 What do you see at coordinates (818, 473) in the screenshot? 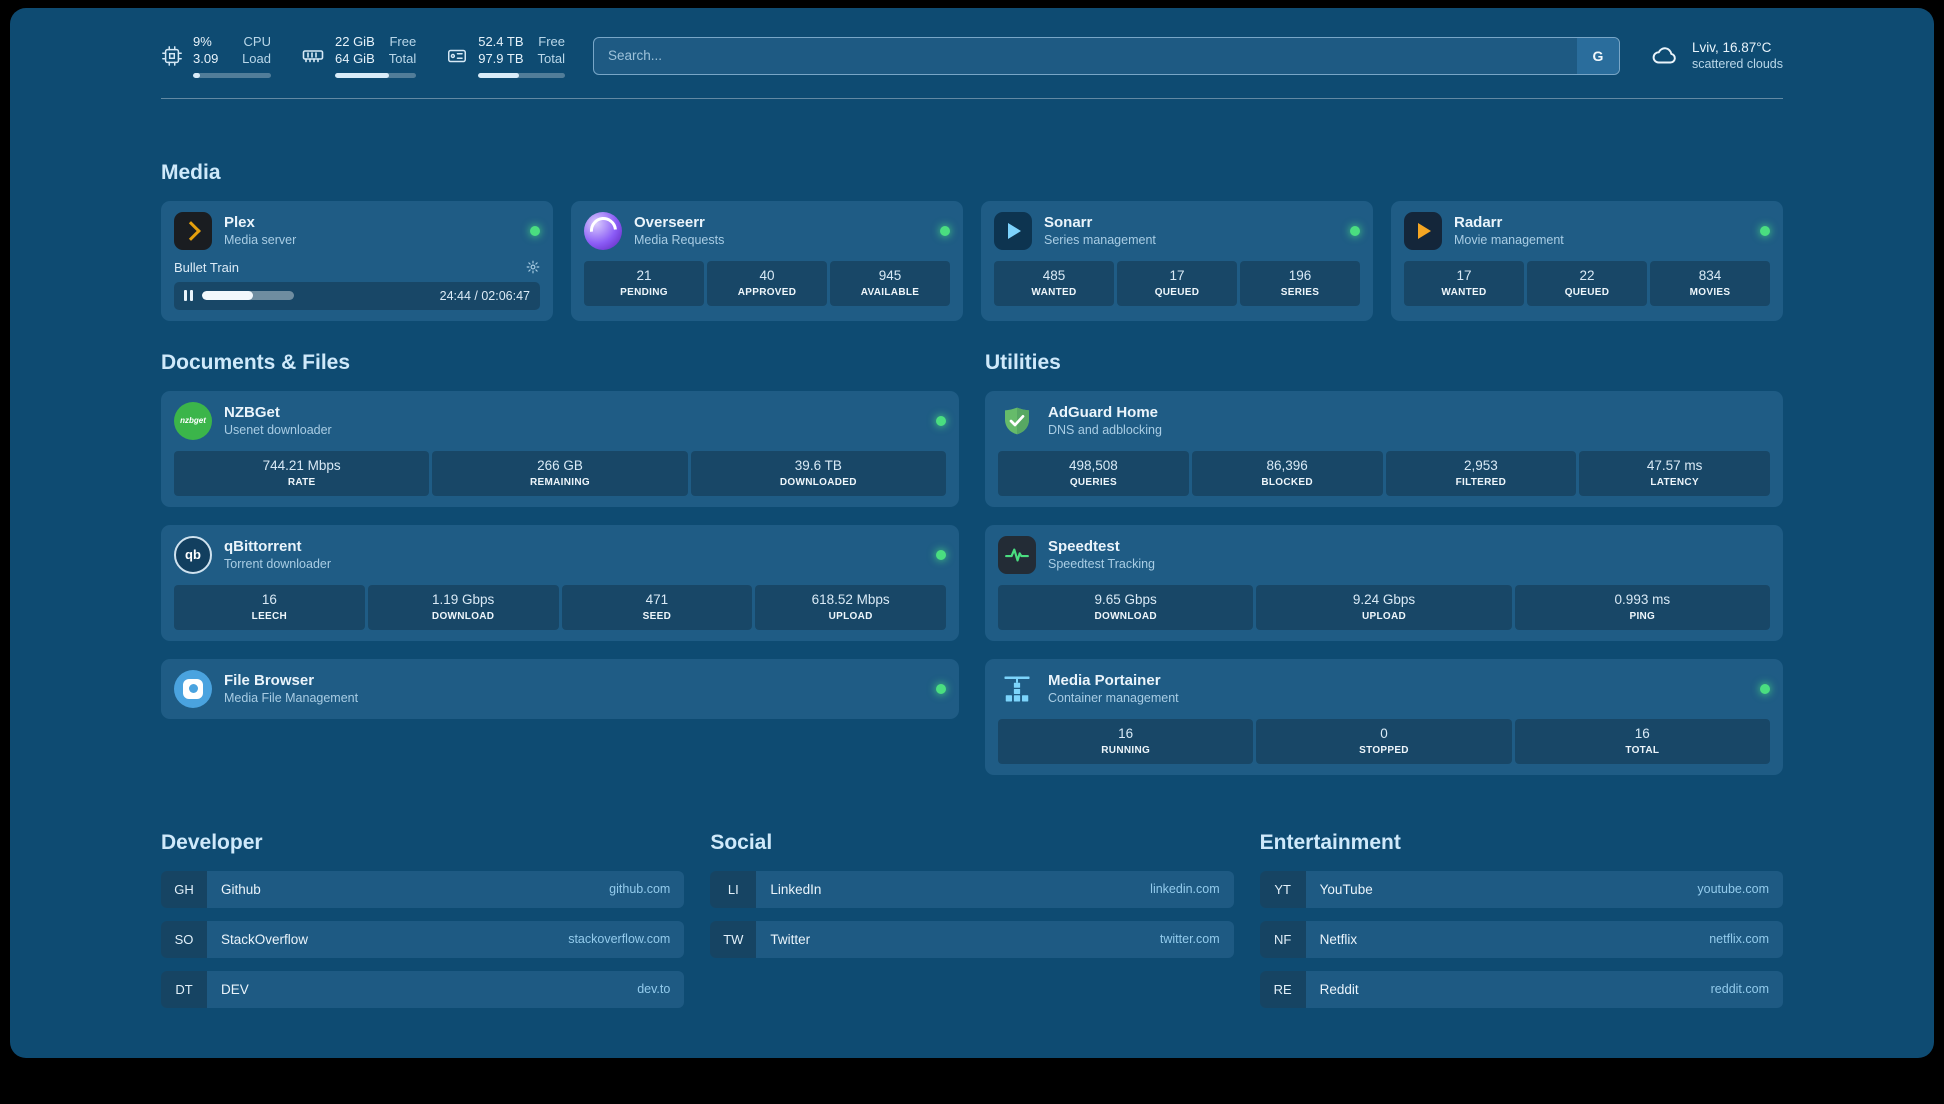
I see `stat-tile: 39.6 TB DOWNLOADED` at bounding box center [818, 473].